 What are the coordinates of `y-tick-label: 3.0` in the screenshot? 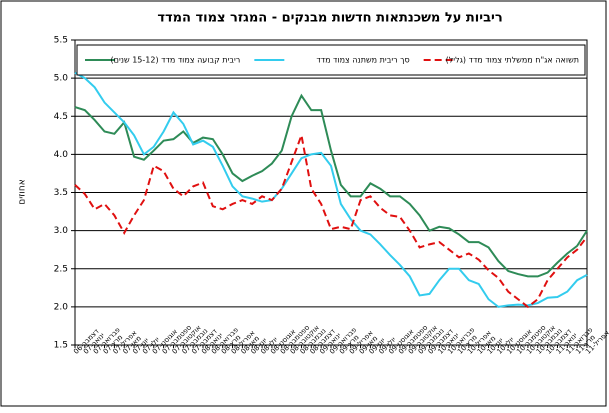 It's located at (61, 231).